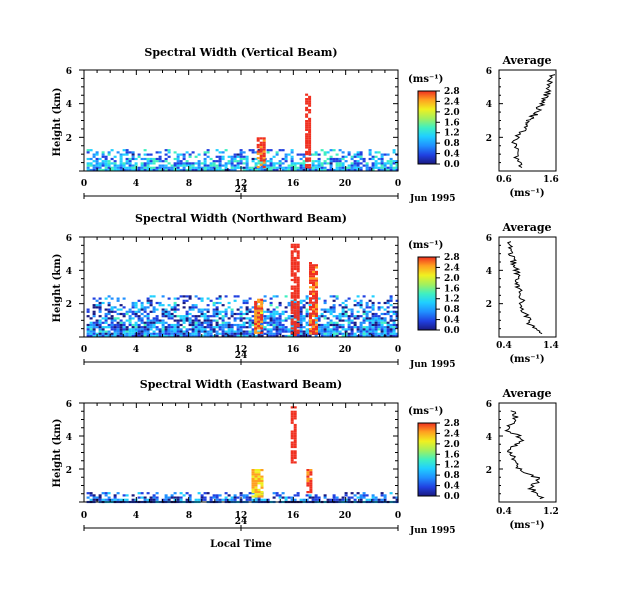 The height and width of the screenshot is (598, 618). What do you see at coordinates (69, 72) in the screenshot?
I see `y-tick-label: 6` at bounding box center [69, 72].